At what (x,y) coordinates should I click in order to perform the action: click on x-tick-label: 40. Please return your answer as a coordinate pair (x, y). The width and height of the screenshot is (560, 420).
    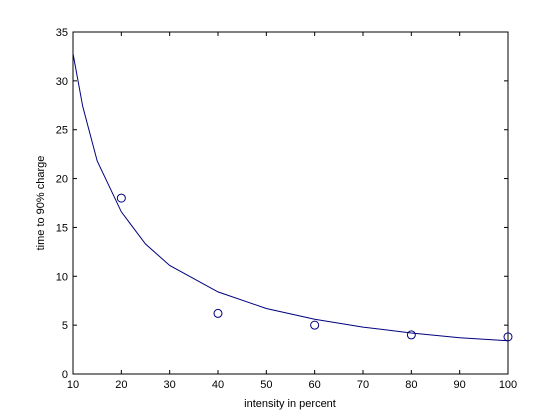
    Looking at the image, I should click on (218, 385).